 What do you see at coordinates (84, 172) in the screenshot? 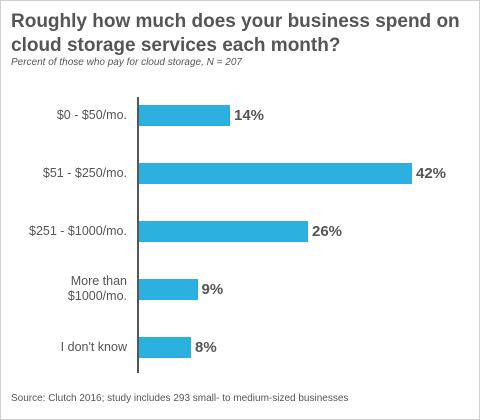
I see `category-label: $51 - $250/mo.` at bounding box center [84, 172].